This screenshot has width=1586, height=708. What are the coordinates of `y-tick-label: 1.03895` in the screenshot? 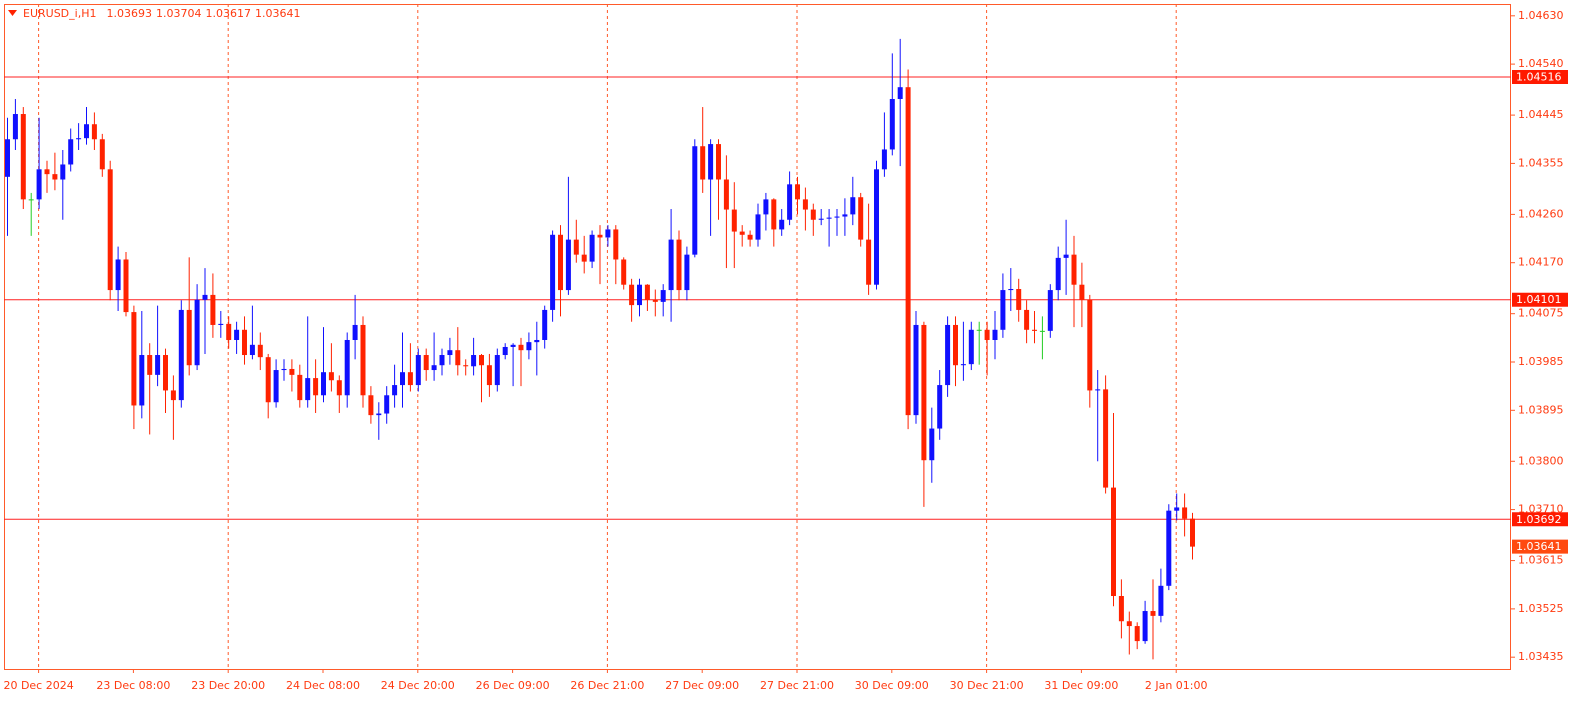 It's located at (1541, 409).